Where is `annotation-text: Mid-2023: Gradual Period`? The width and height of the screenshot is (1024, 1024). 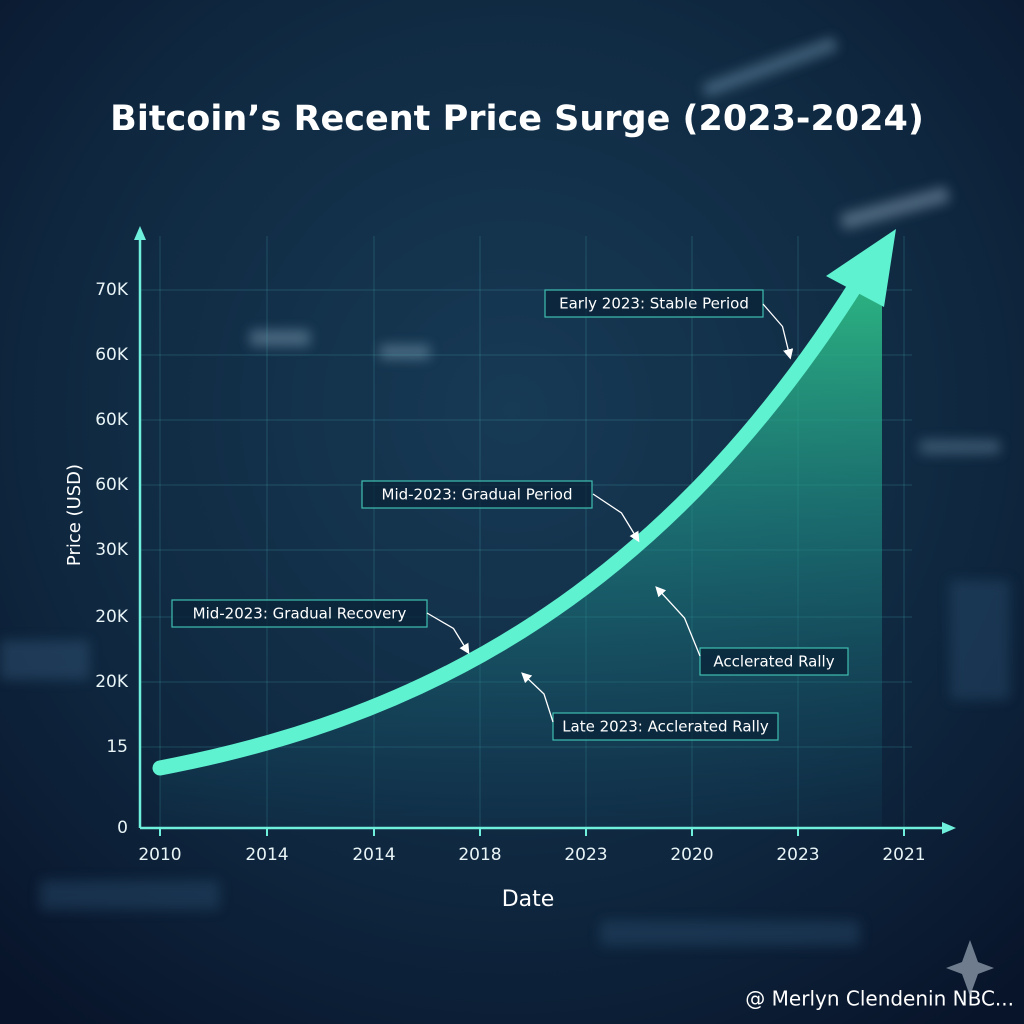
annotation-text: Mid-2023: Gradual Period is located at coordinates (477, 495).